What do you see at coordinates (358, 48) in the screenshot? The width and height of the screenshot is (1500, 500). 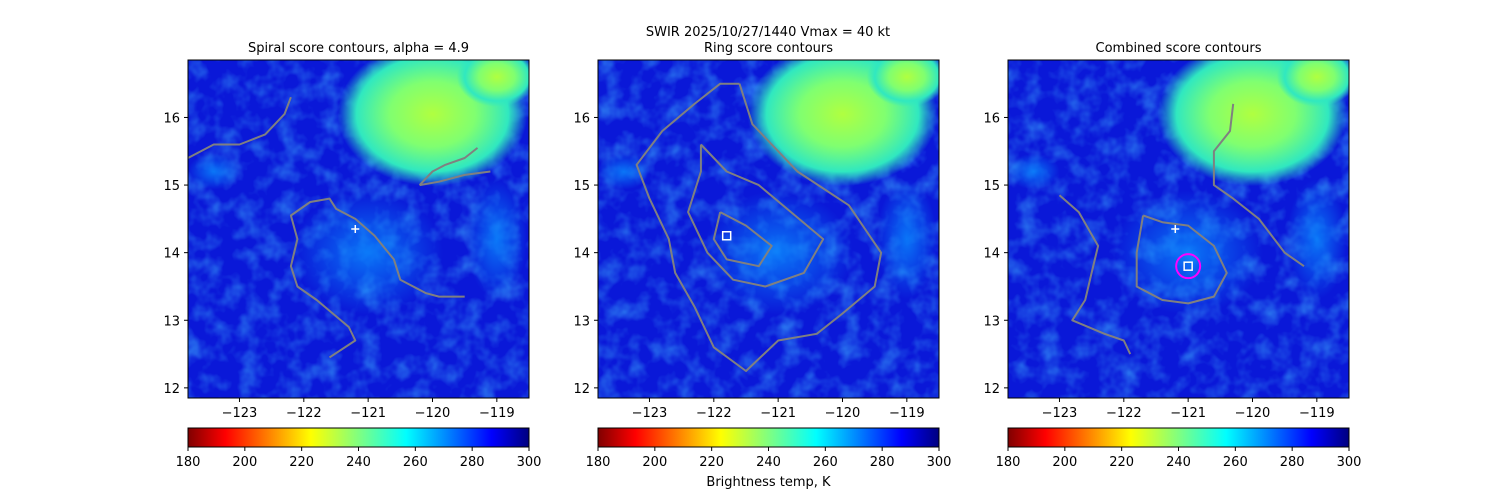 I see `panel-title: Spiral score contours, alpha = 4.9` at bounding box center [358, 48].